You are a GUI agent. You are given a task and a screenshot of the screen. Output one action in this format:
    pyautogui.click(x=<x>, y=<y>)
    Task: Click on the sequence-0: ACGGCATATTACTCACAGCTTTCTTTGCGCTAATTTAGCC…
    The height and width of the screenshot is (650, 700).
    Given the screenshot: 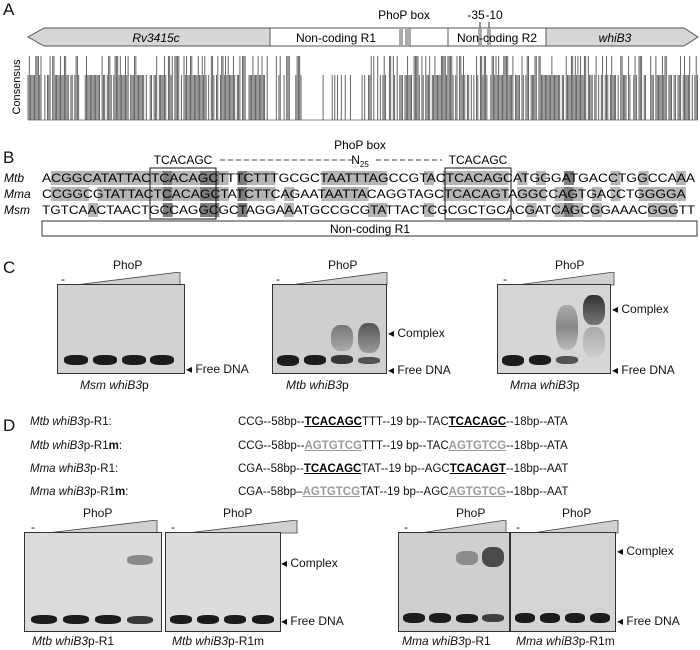 What is the action you would take?
    pyautogui.click(x=368, y=179)
    